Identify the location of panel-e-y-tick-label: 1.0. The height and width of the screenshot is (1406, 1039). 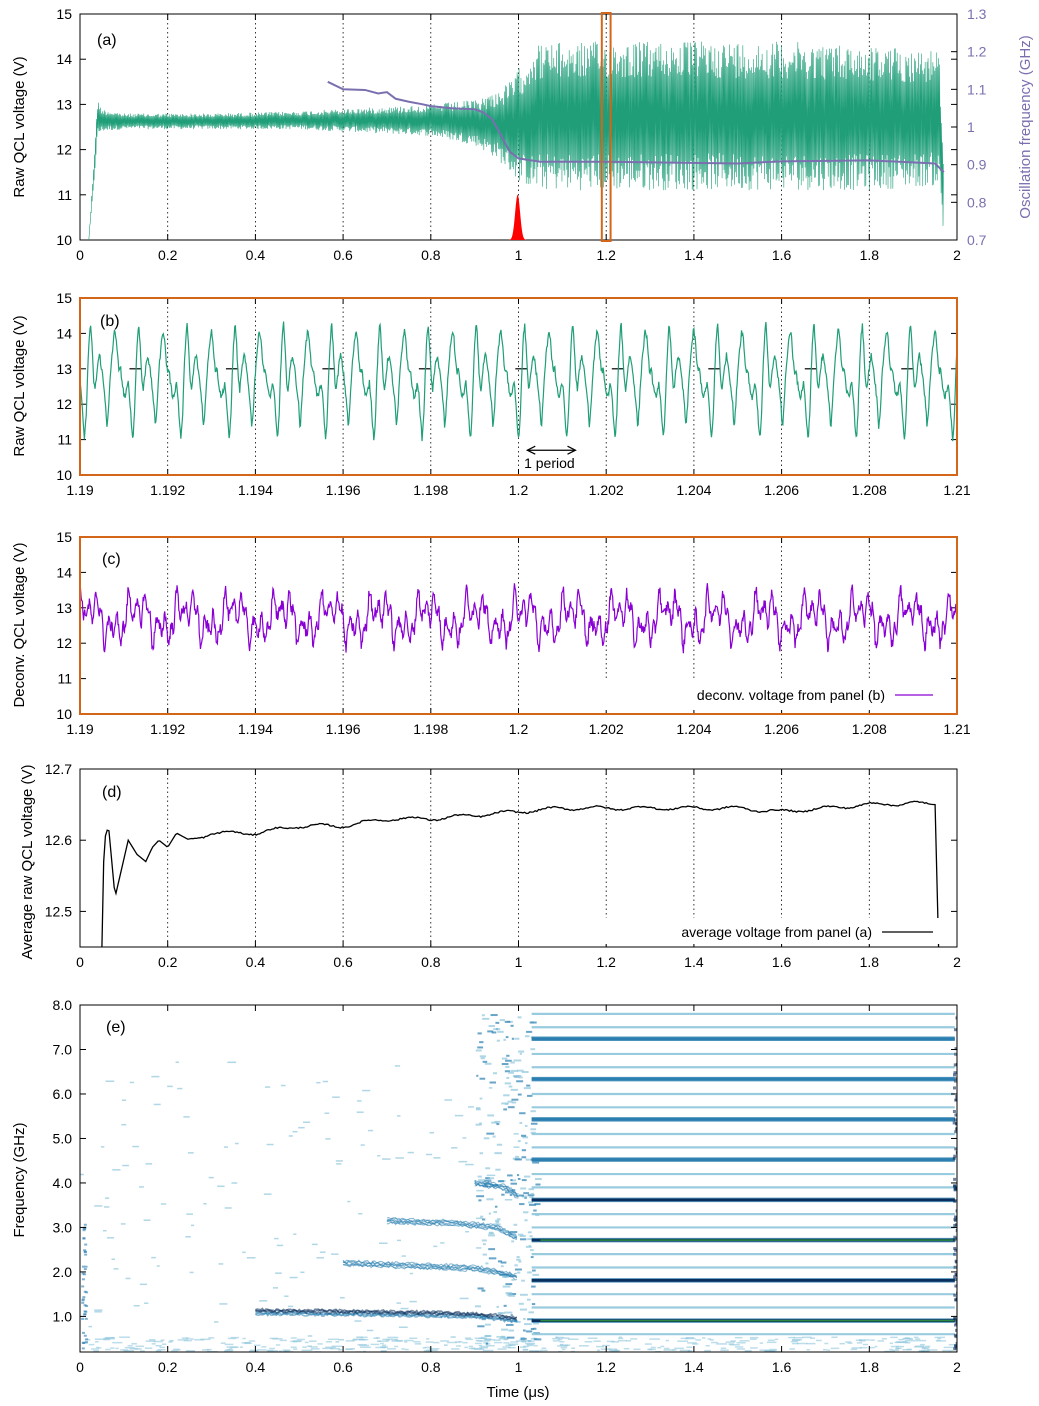
(63, 1316).